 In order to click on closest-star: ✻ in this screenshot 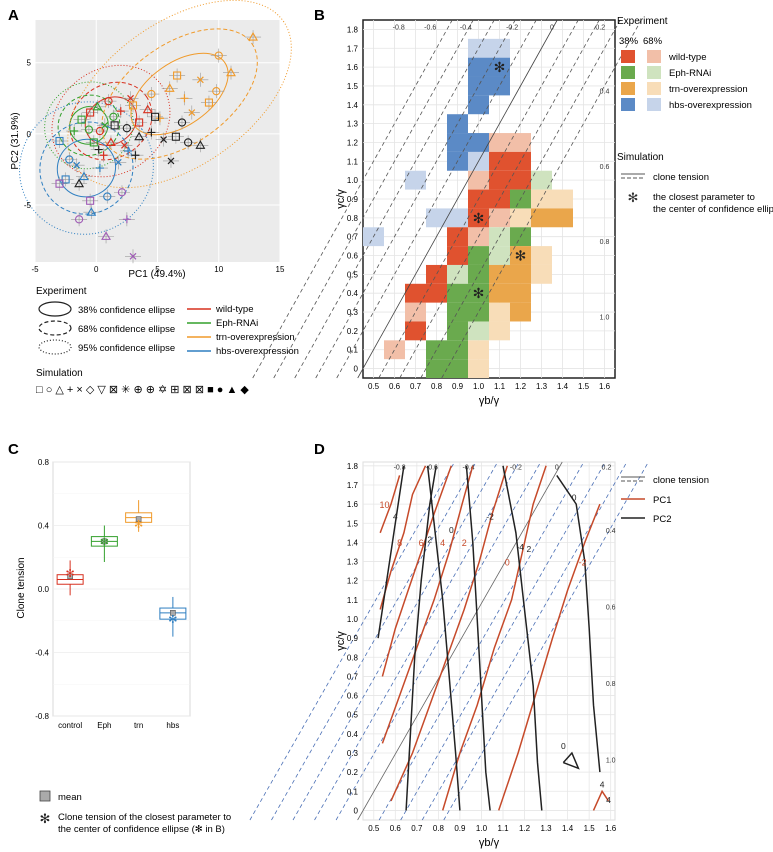, I will do `click(172, 620)`.